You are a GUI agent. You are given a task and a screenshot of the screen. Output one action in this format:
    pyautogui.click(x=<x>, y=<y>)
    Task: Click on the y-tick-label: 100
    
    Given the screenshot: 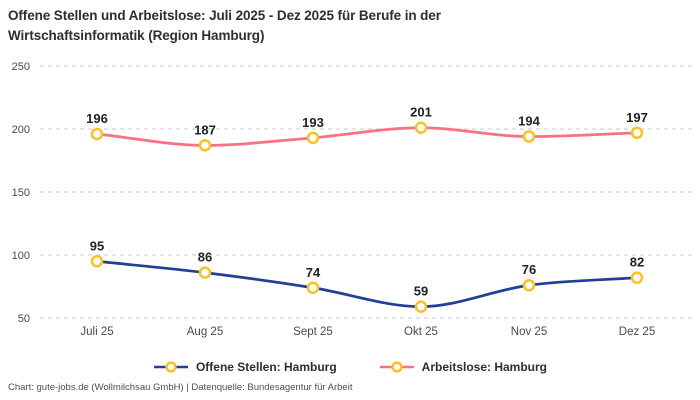 What is the action you would take?
    pyautogui.click(x=21, y=256)
    